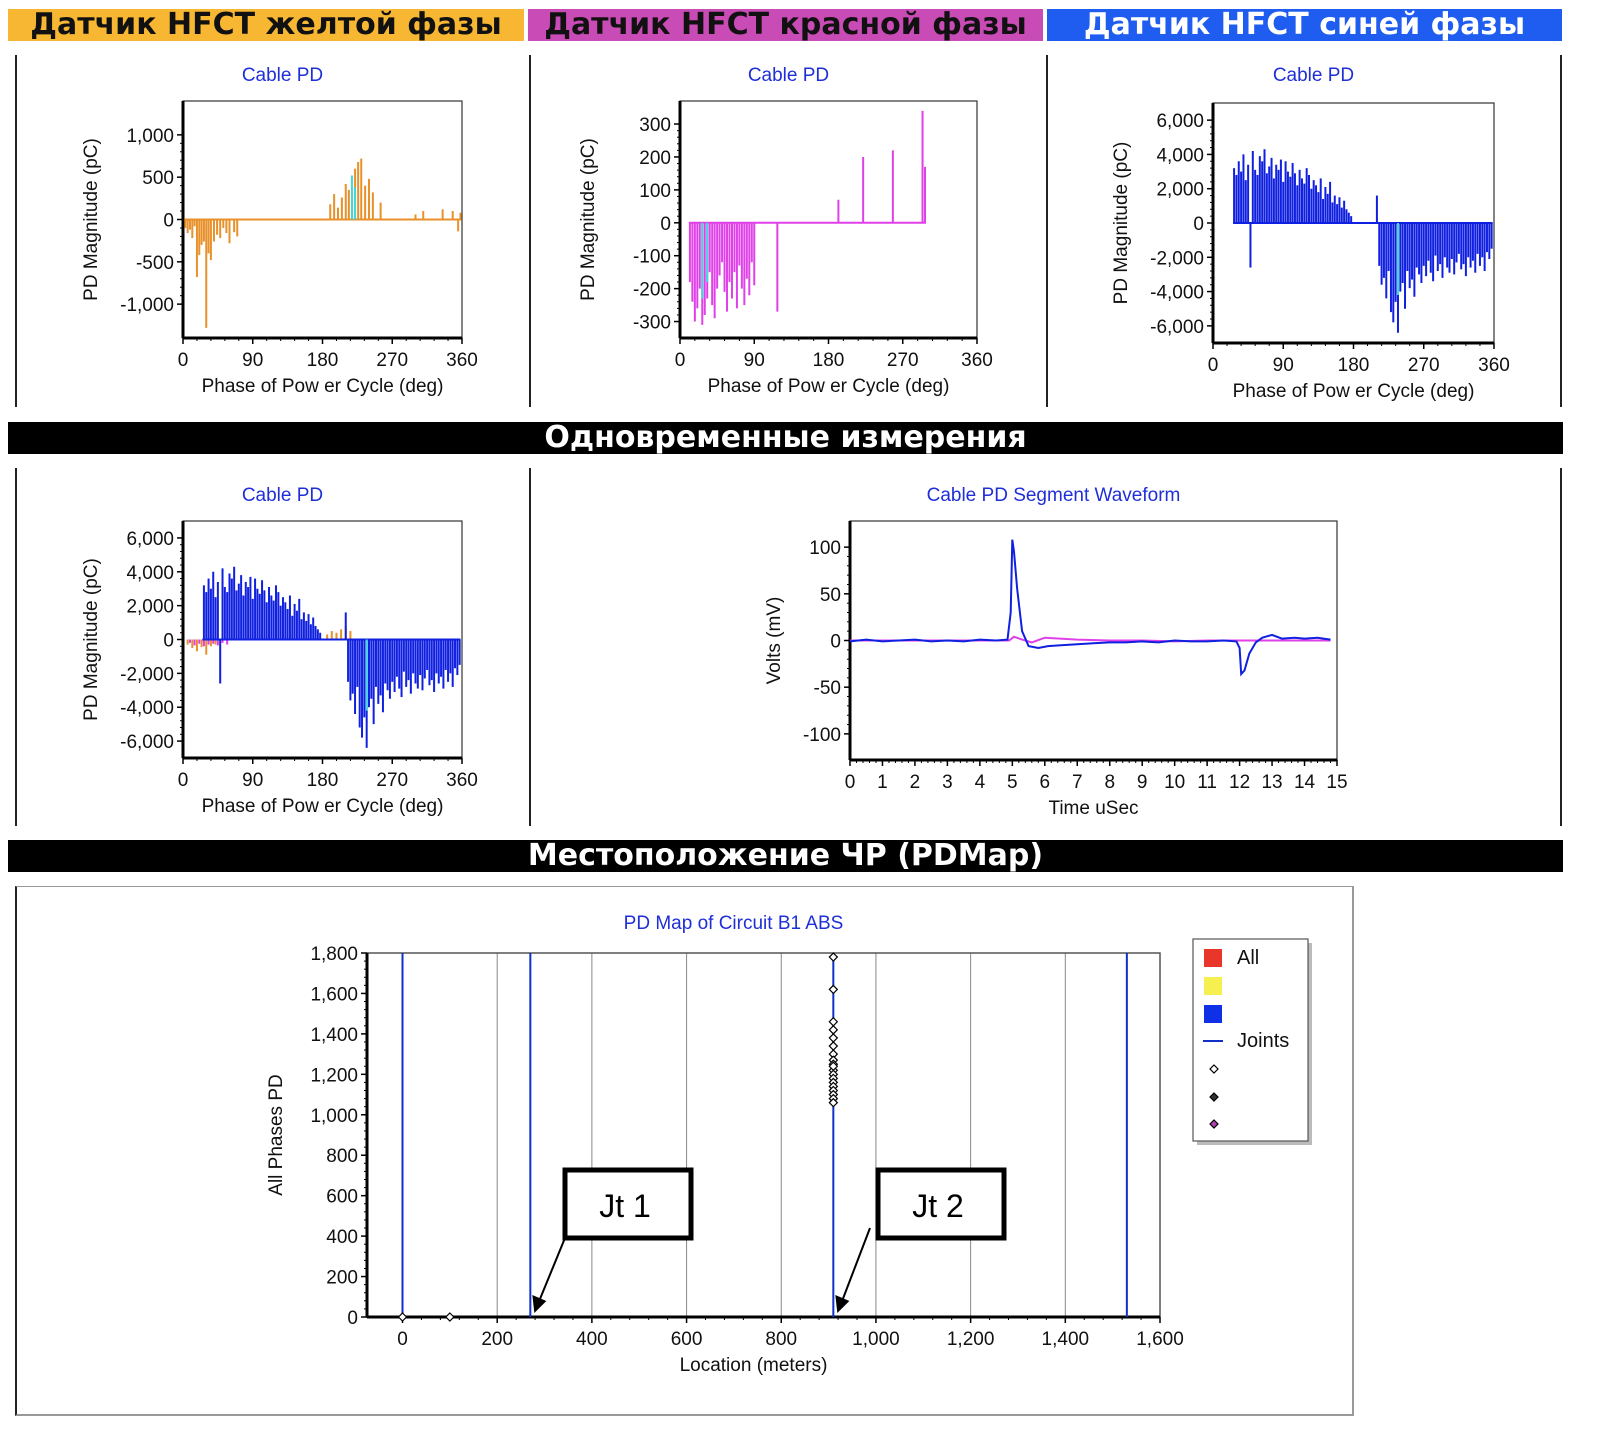 This screenshot has width=1604, height=1454. I want to click on y-tick-label: 1,800, so click(334, 954).